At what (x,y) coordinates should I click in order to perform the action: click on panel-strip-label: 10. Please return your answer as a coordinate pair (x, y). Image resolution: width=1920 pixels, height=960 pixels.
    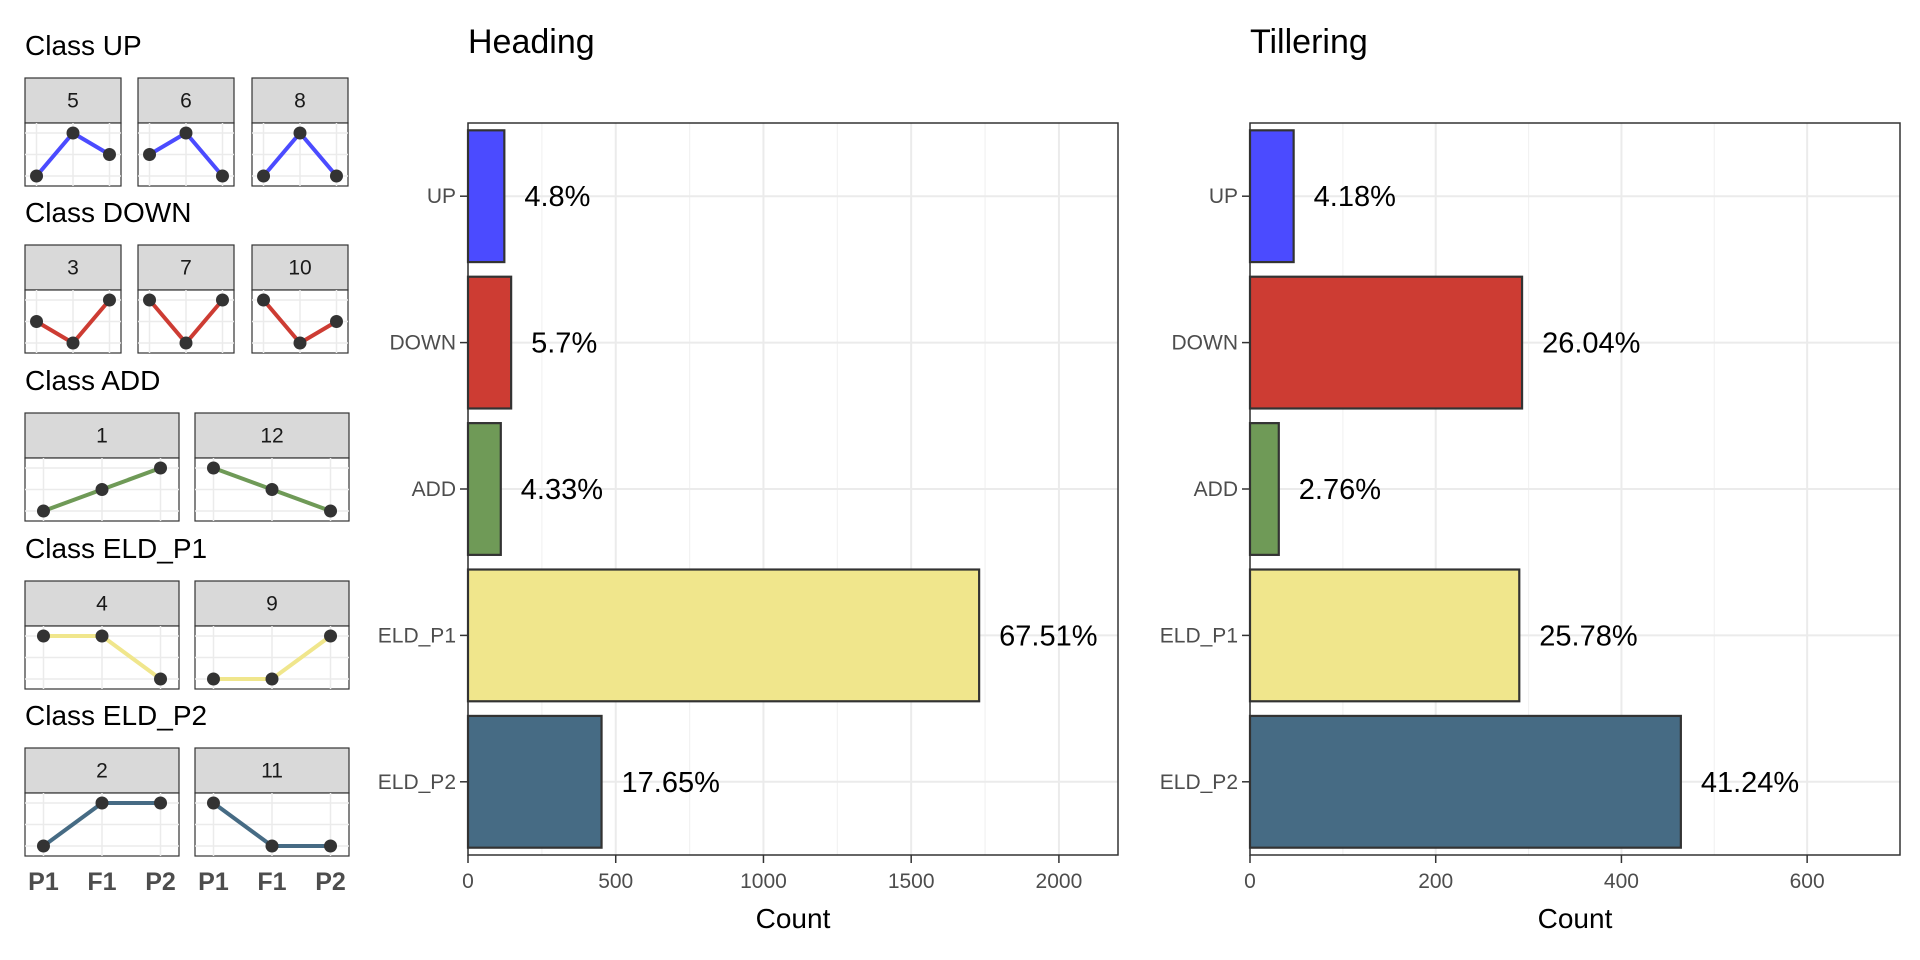
    Looking at the image, I should click on (299, 268).